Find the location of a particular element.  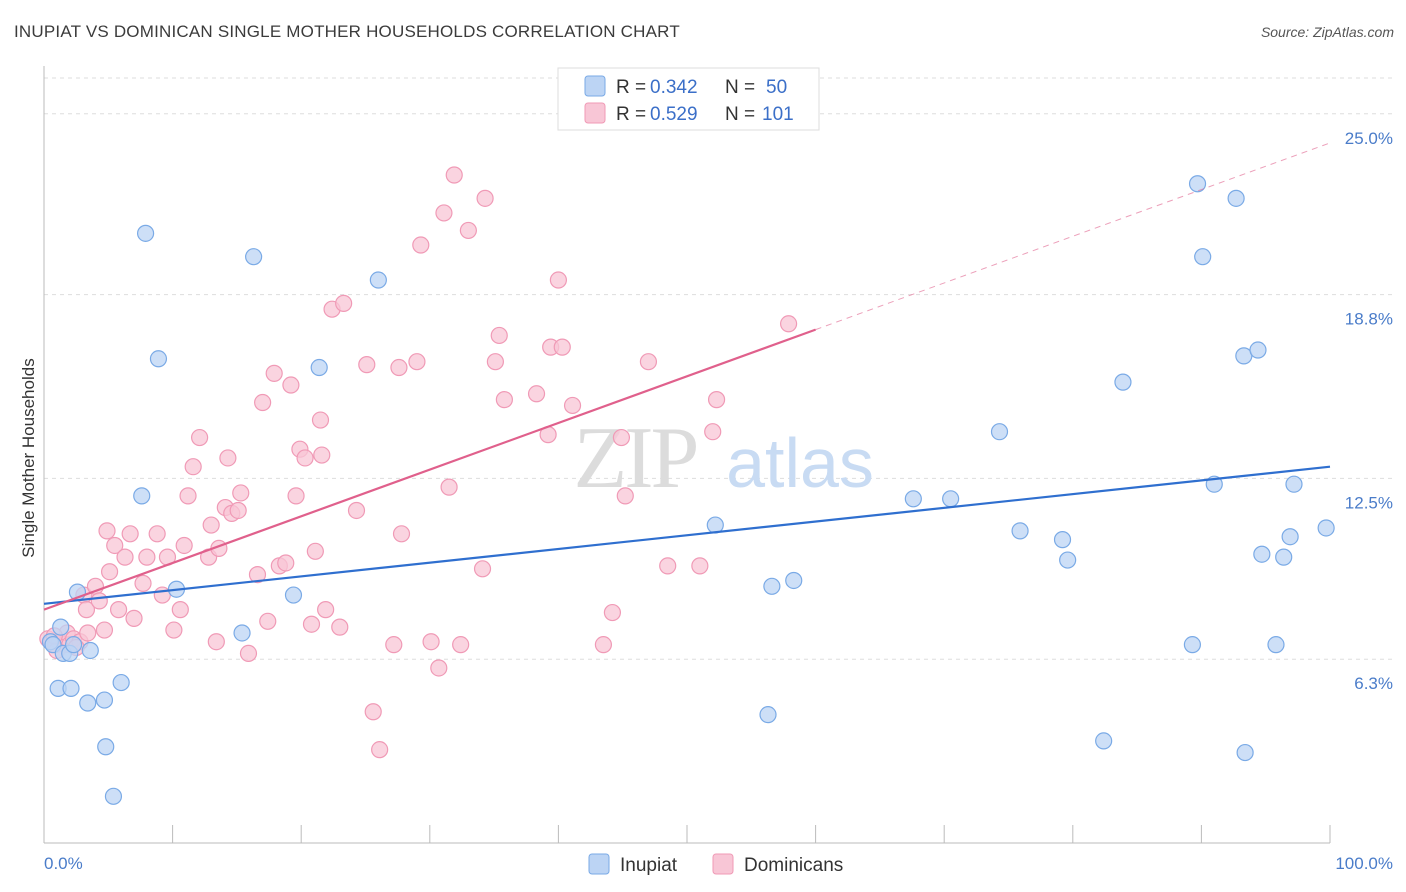

legend-n-label-dominicans: N = is located at coordinates (740, 114).